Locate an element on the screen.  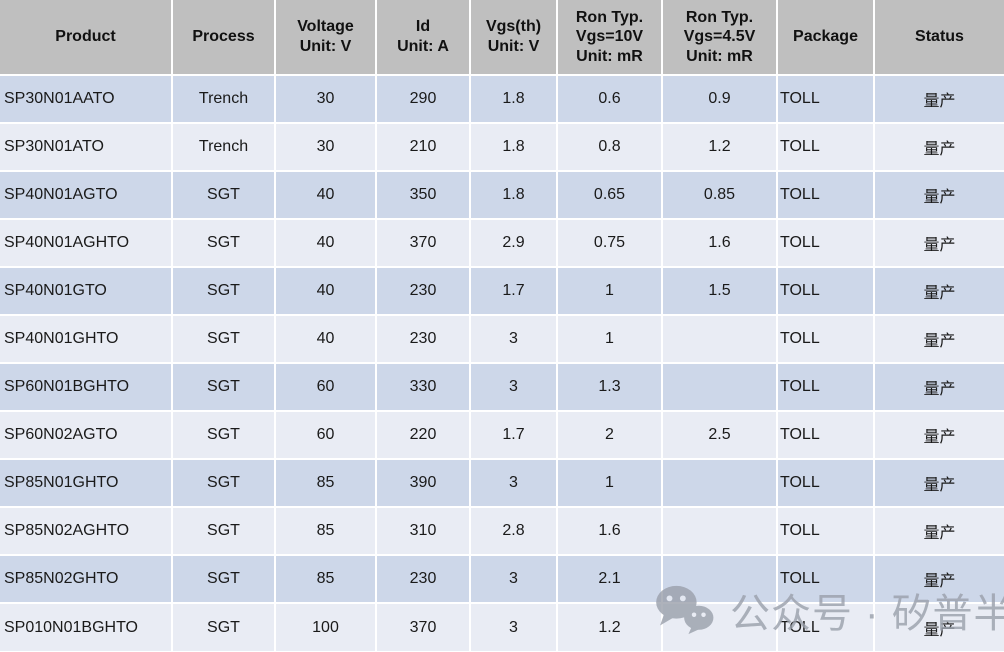
cell-id: 350 is located at coordinates (423, 195).